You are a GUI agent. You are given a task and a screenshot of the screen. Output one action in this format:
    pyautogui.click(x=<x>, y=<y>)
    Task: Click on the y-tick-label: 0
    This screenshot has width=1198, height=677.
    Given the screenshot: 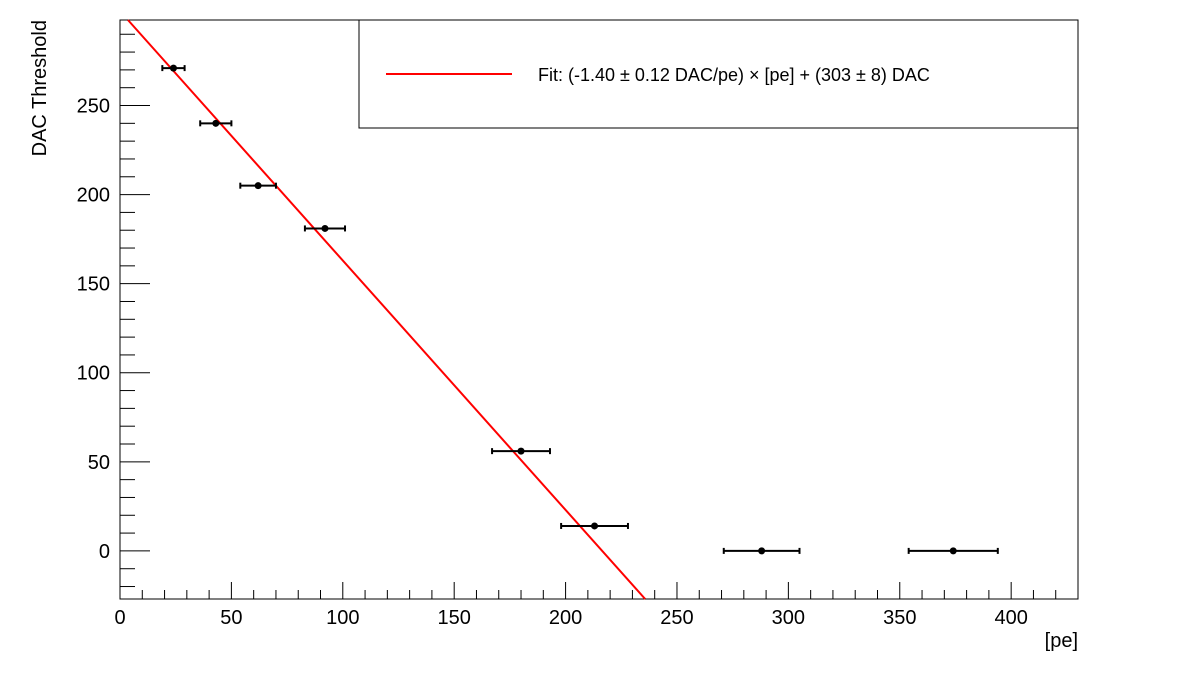 What is the action you would take?
    pyautogui.click(x=104, y=552)
    